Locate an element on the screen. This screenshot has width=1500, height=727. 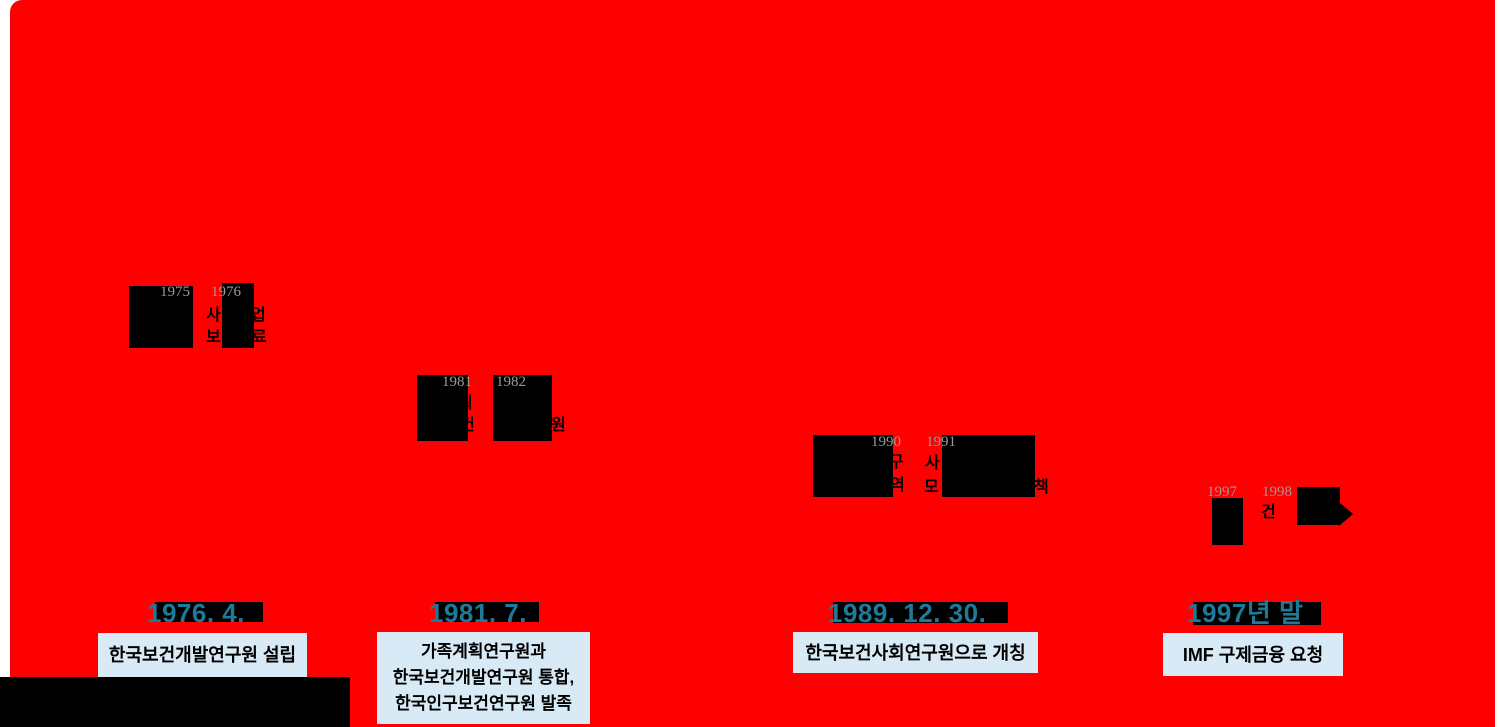
year-label: 1975 is located at coordinates (175, 292).